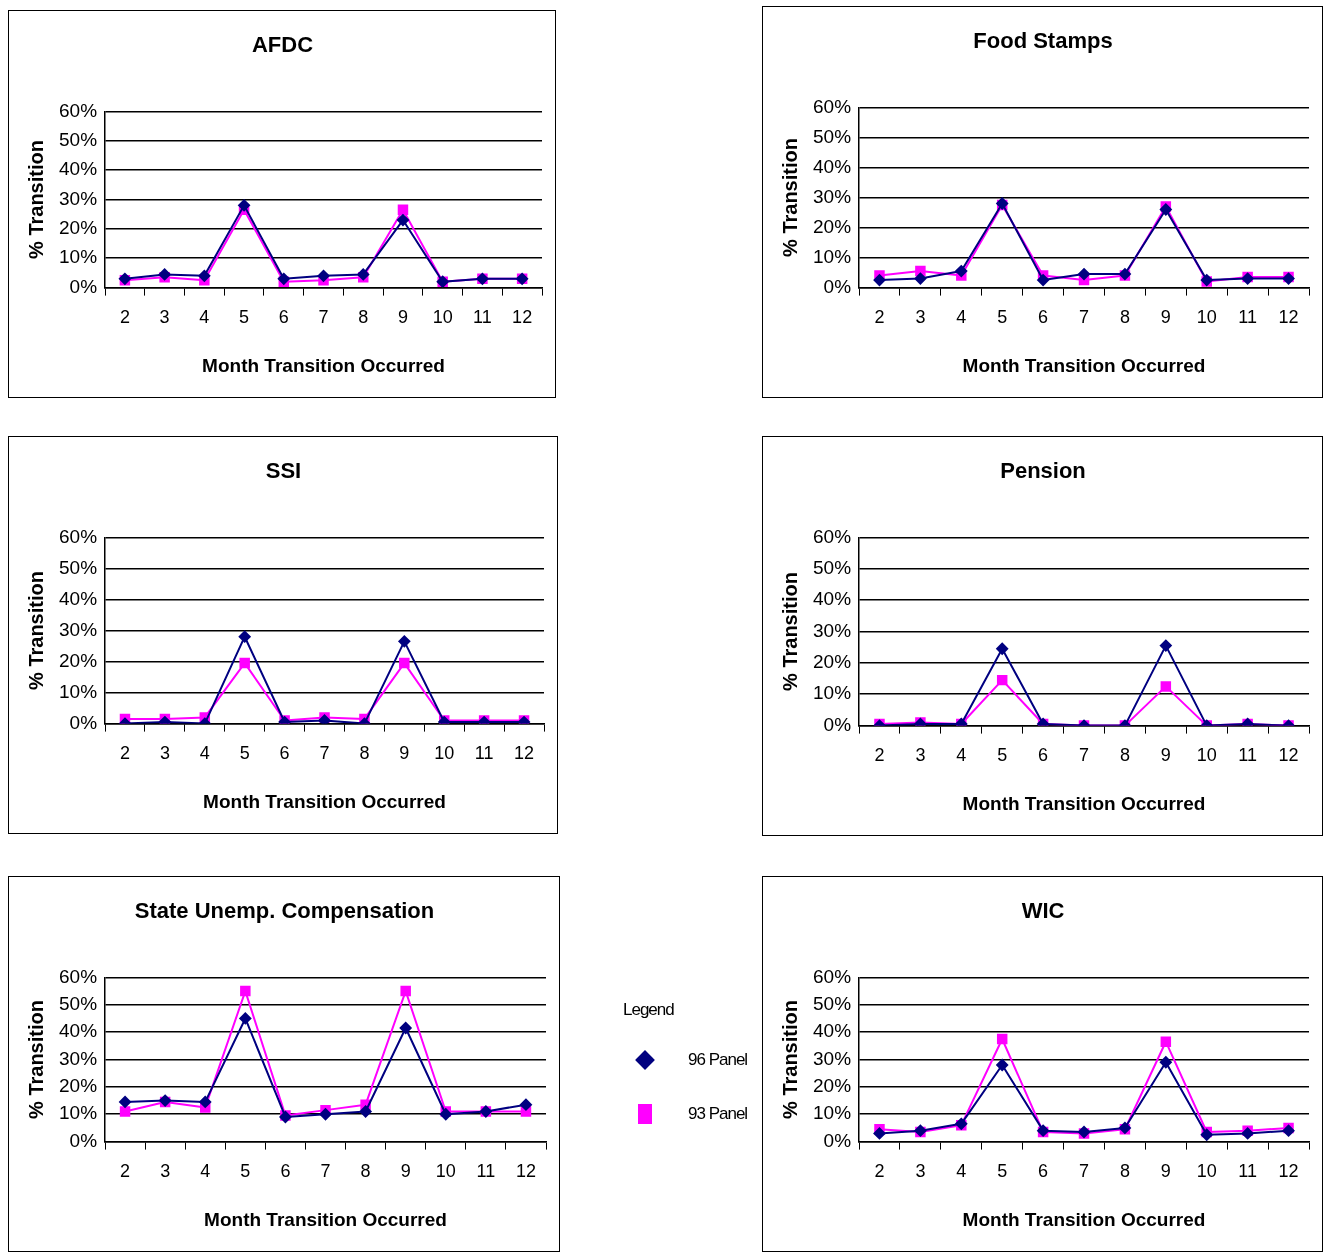 The width and height of the screenshot is (1324, 1253). What do you see at coordinates (649, 1010) in the screenshot?
I see `legend-title: Legend` at bounding box center [649, 1010].